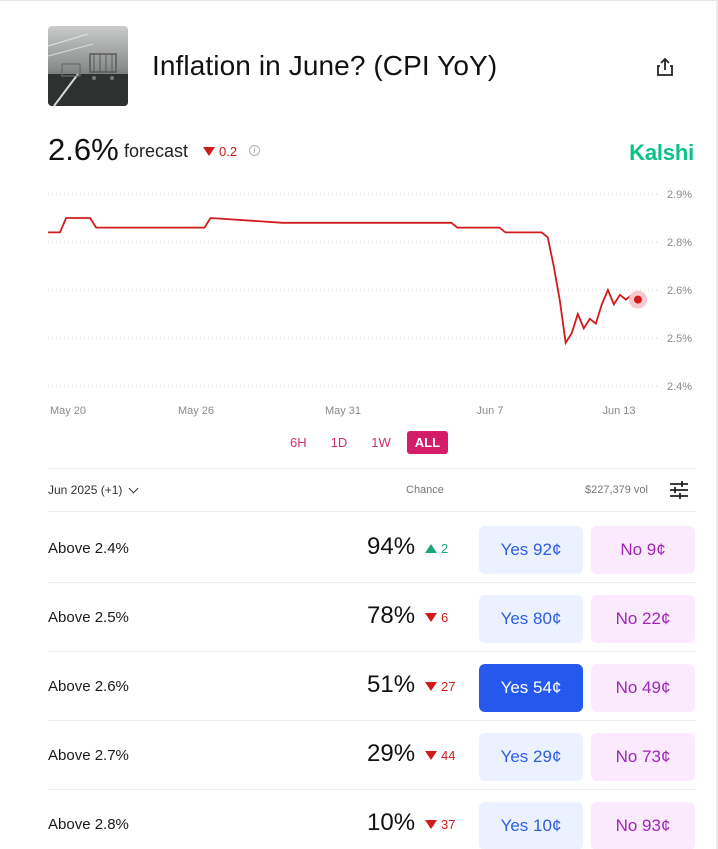  Describe the element at coordinates (643, 550) in the screenshot. I see `no-button: No 9¢` at that location.